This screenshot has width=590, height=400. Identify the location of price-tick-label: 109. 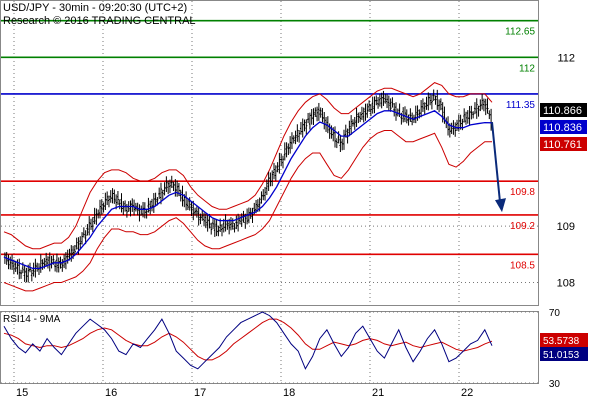
(566, 227).